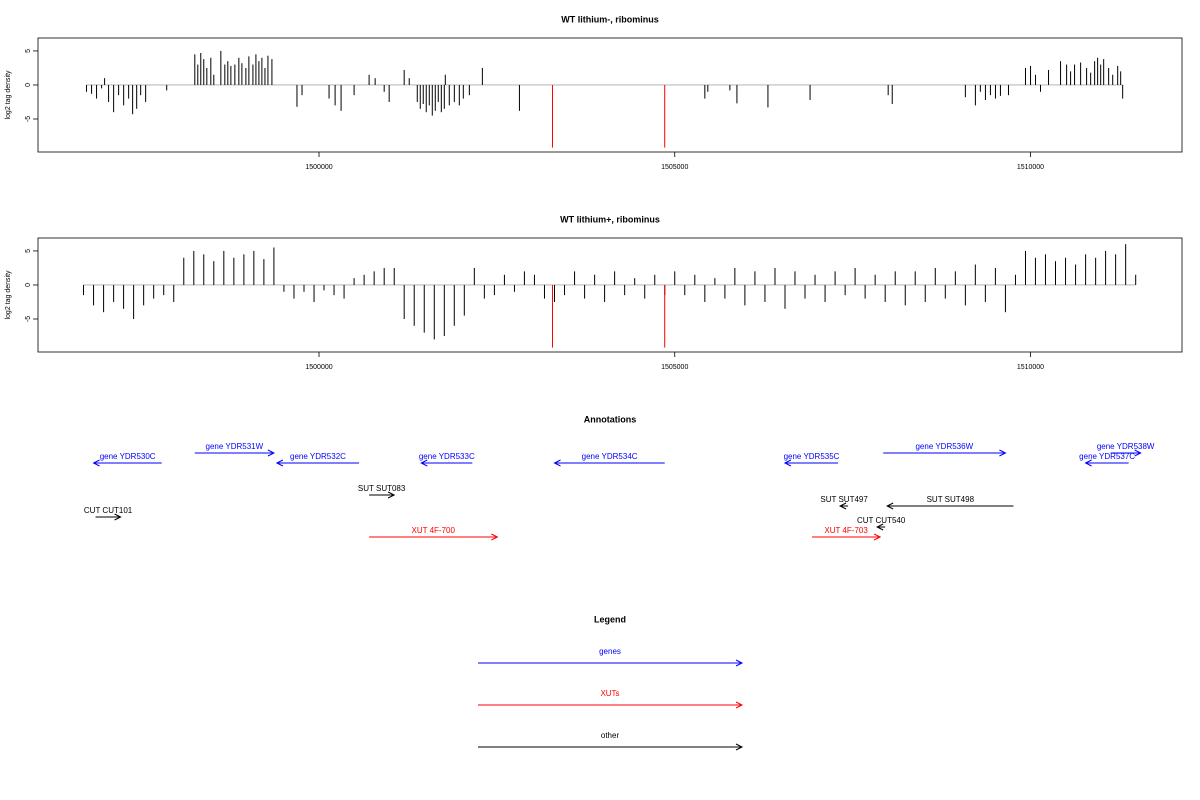 This screenshot has width=1200, height=800. What do you see at coordinates (108, 510) in the screenshot?
I see `feature-label: CUT CUT101` at bounding box center [108, 510].